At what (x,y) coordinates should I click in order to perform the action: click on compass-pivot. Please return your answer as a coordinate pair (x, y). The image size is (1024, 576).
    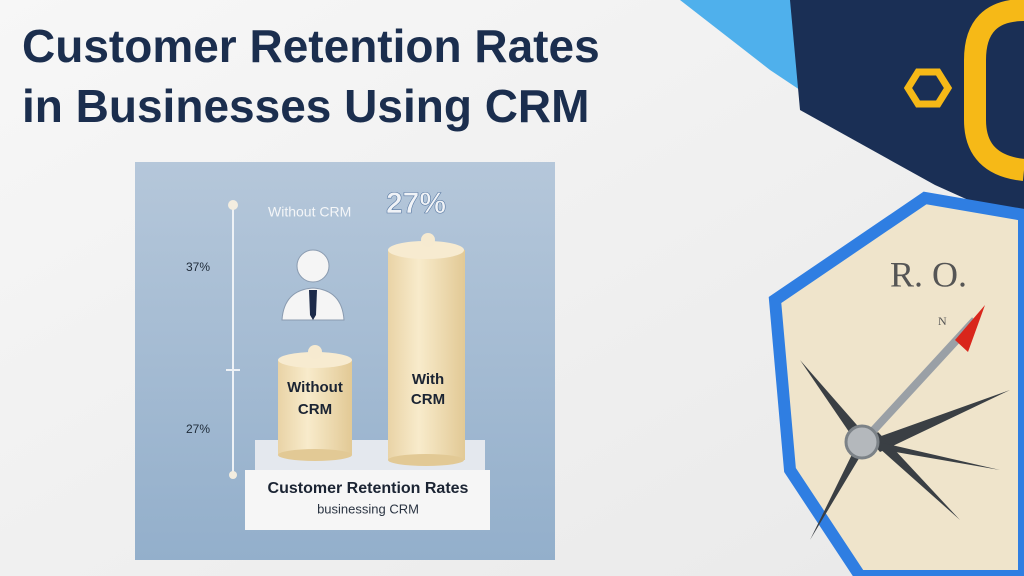
    Looking at the image, I should click on (862, 442).